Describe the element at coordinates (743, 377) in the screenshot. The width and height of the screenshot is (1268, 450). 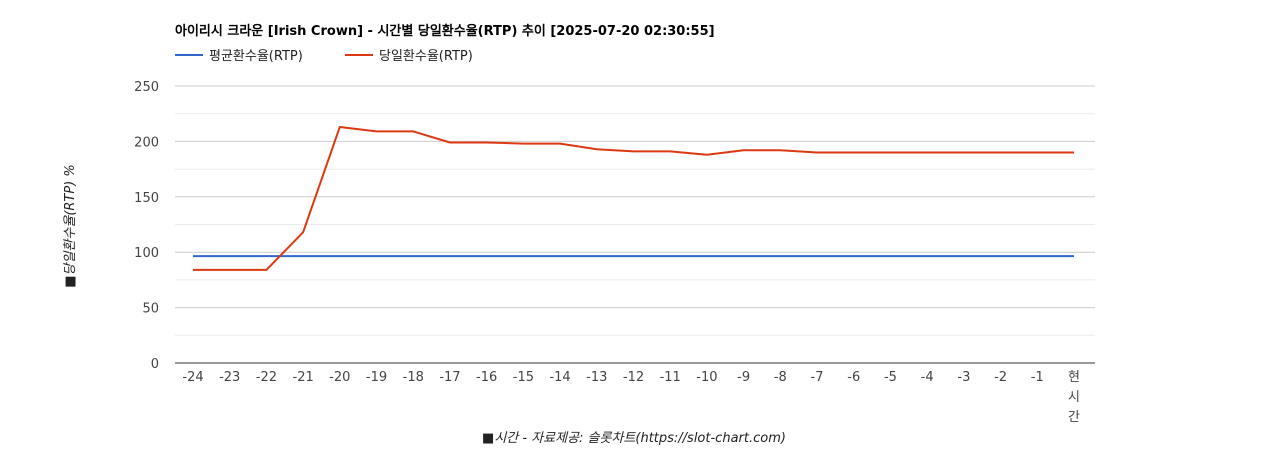
I see `x-tick-label: -9` at that location.